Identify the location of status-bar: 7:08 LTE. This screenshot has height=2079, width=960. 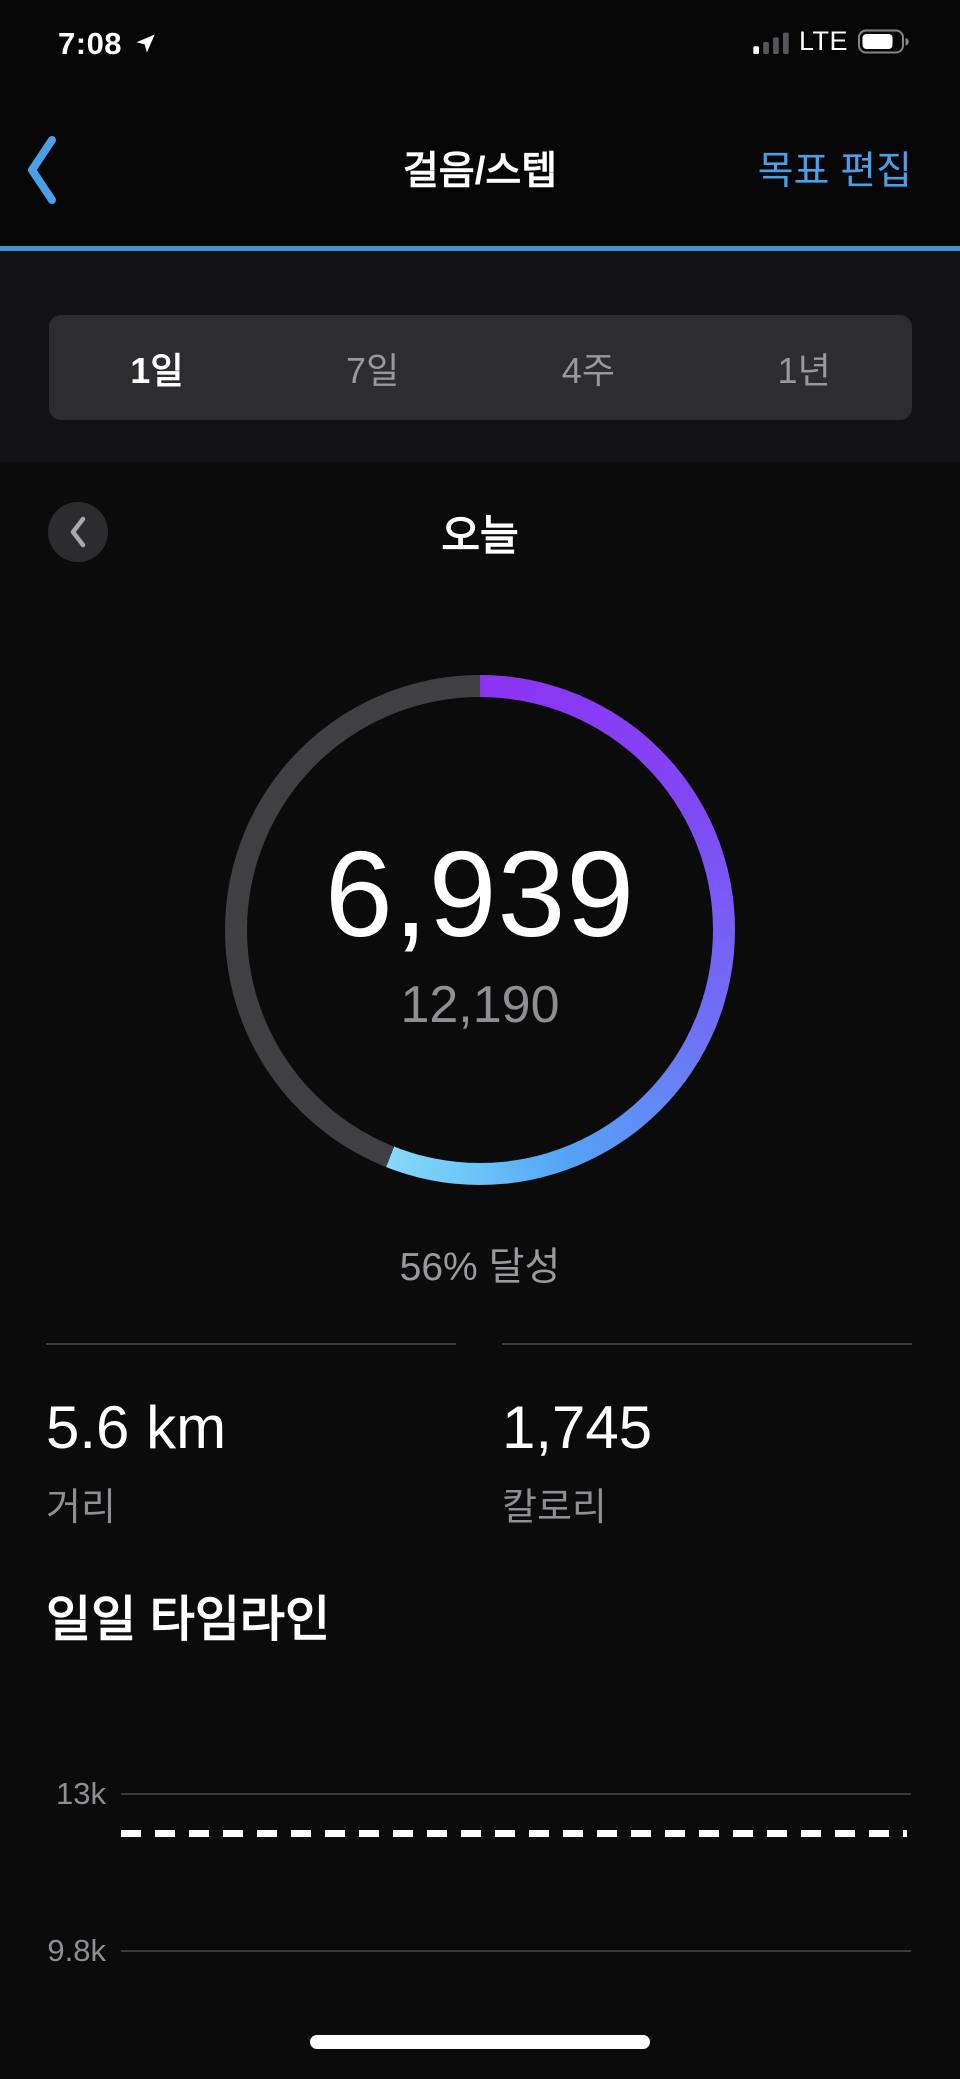
(480, 44).